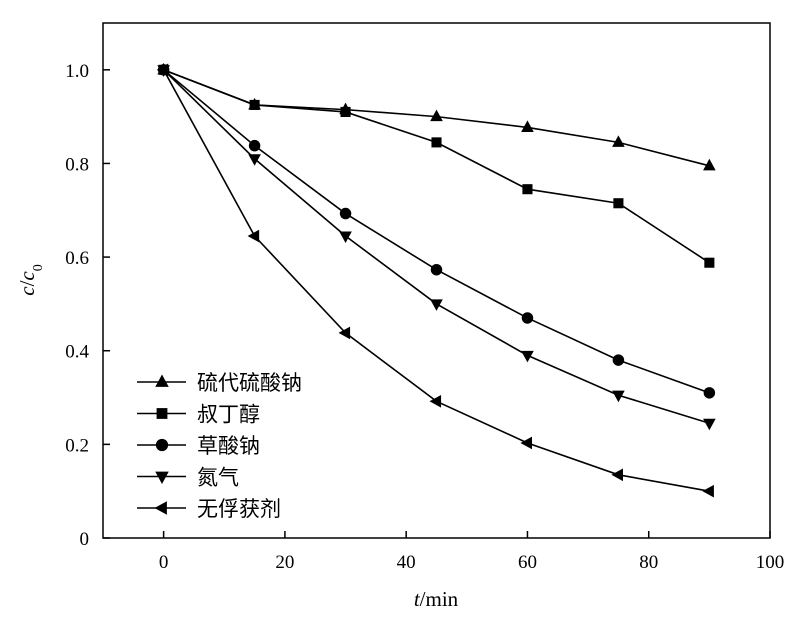 The image size is (800, 634). What do you see at coordinates (188, 478) in the screenshot?
I see `legend-item: 氮气` at bounding box center [188, 478].